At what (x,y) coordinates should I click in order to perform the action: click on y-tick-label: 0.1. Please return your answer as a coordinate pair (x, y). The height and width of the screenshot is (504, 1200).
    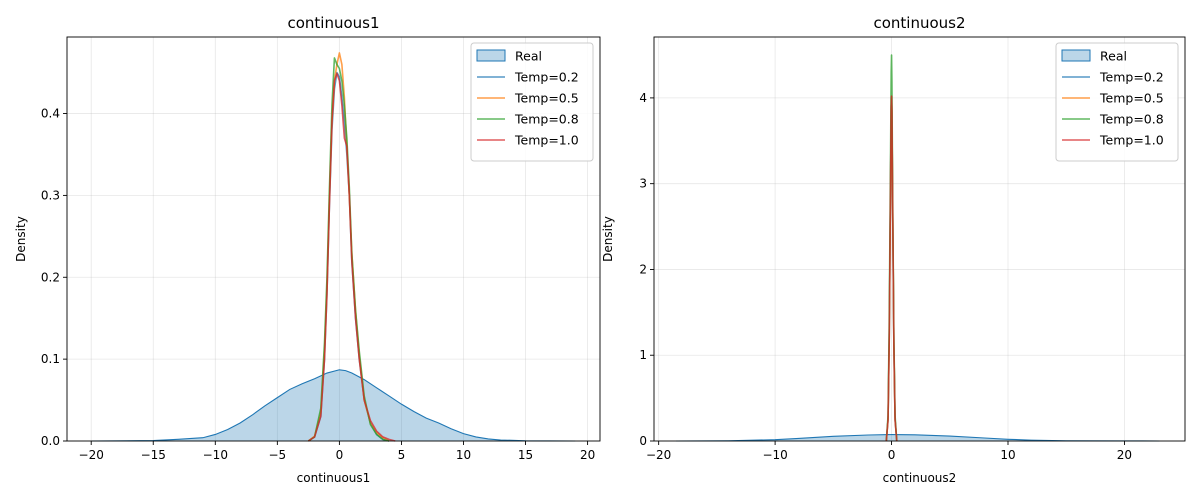
    Looking at the image, I should click on (50, 359).